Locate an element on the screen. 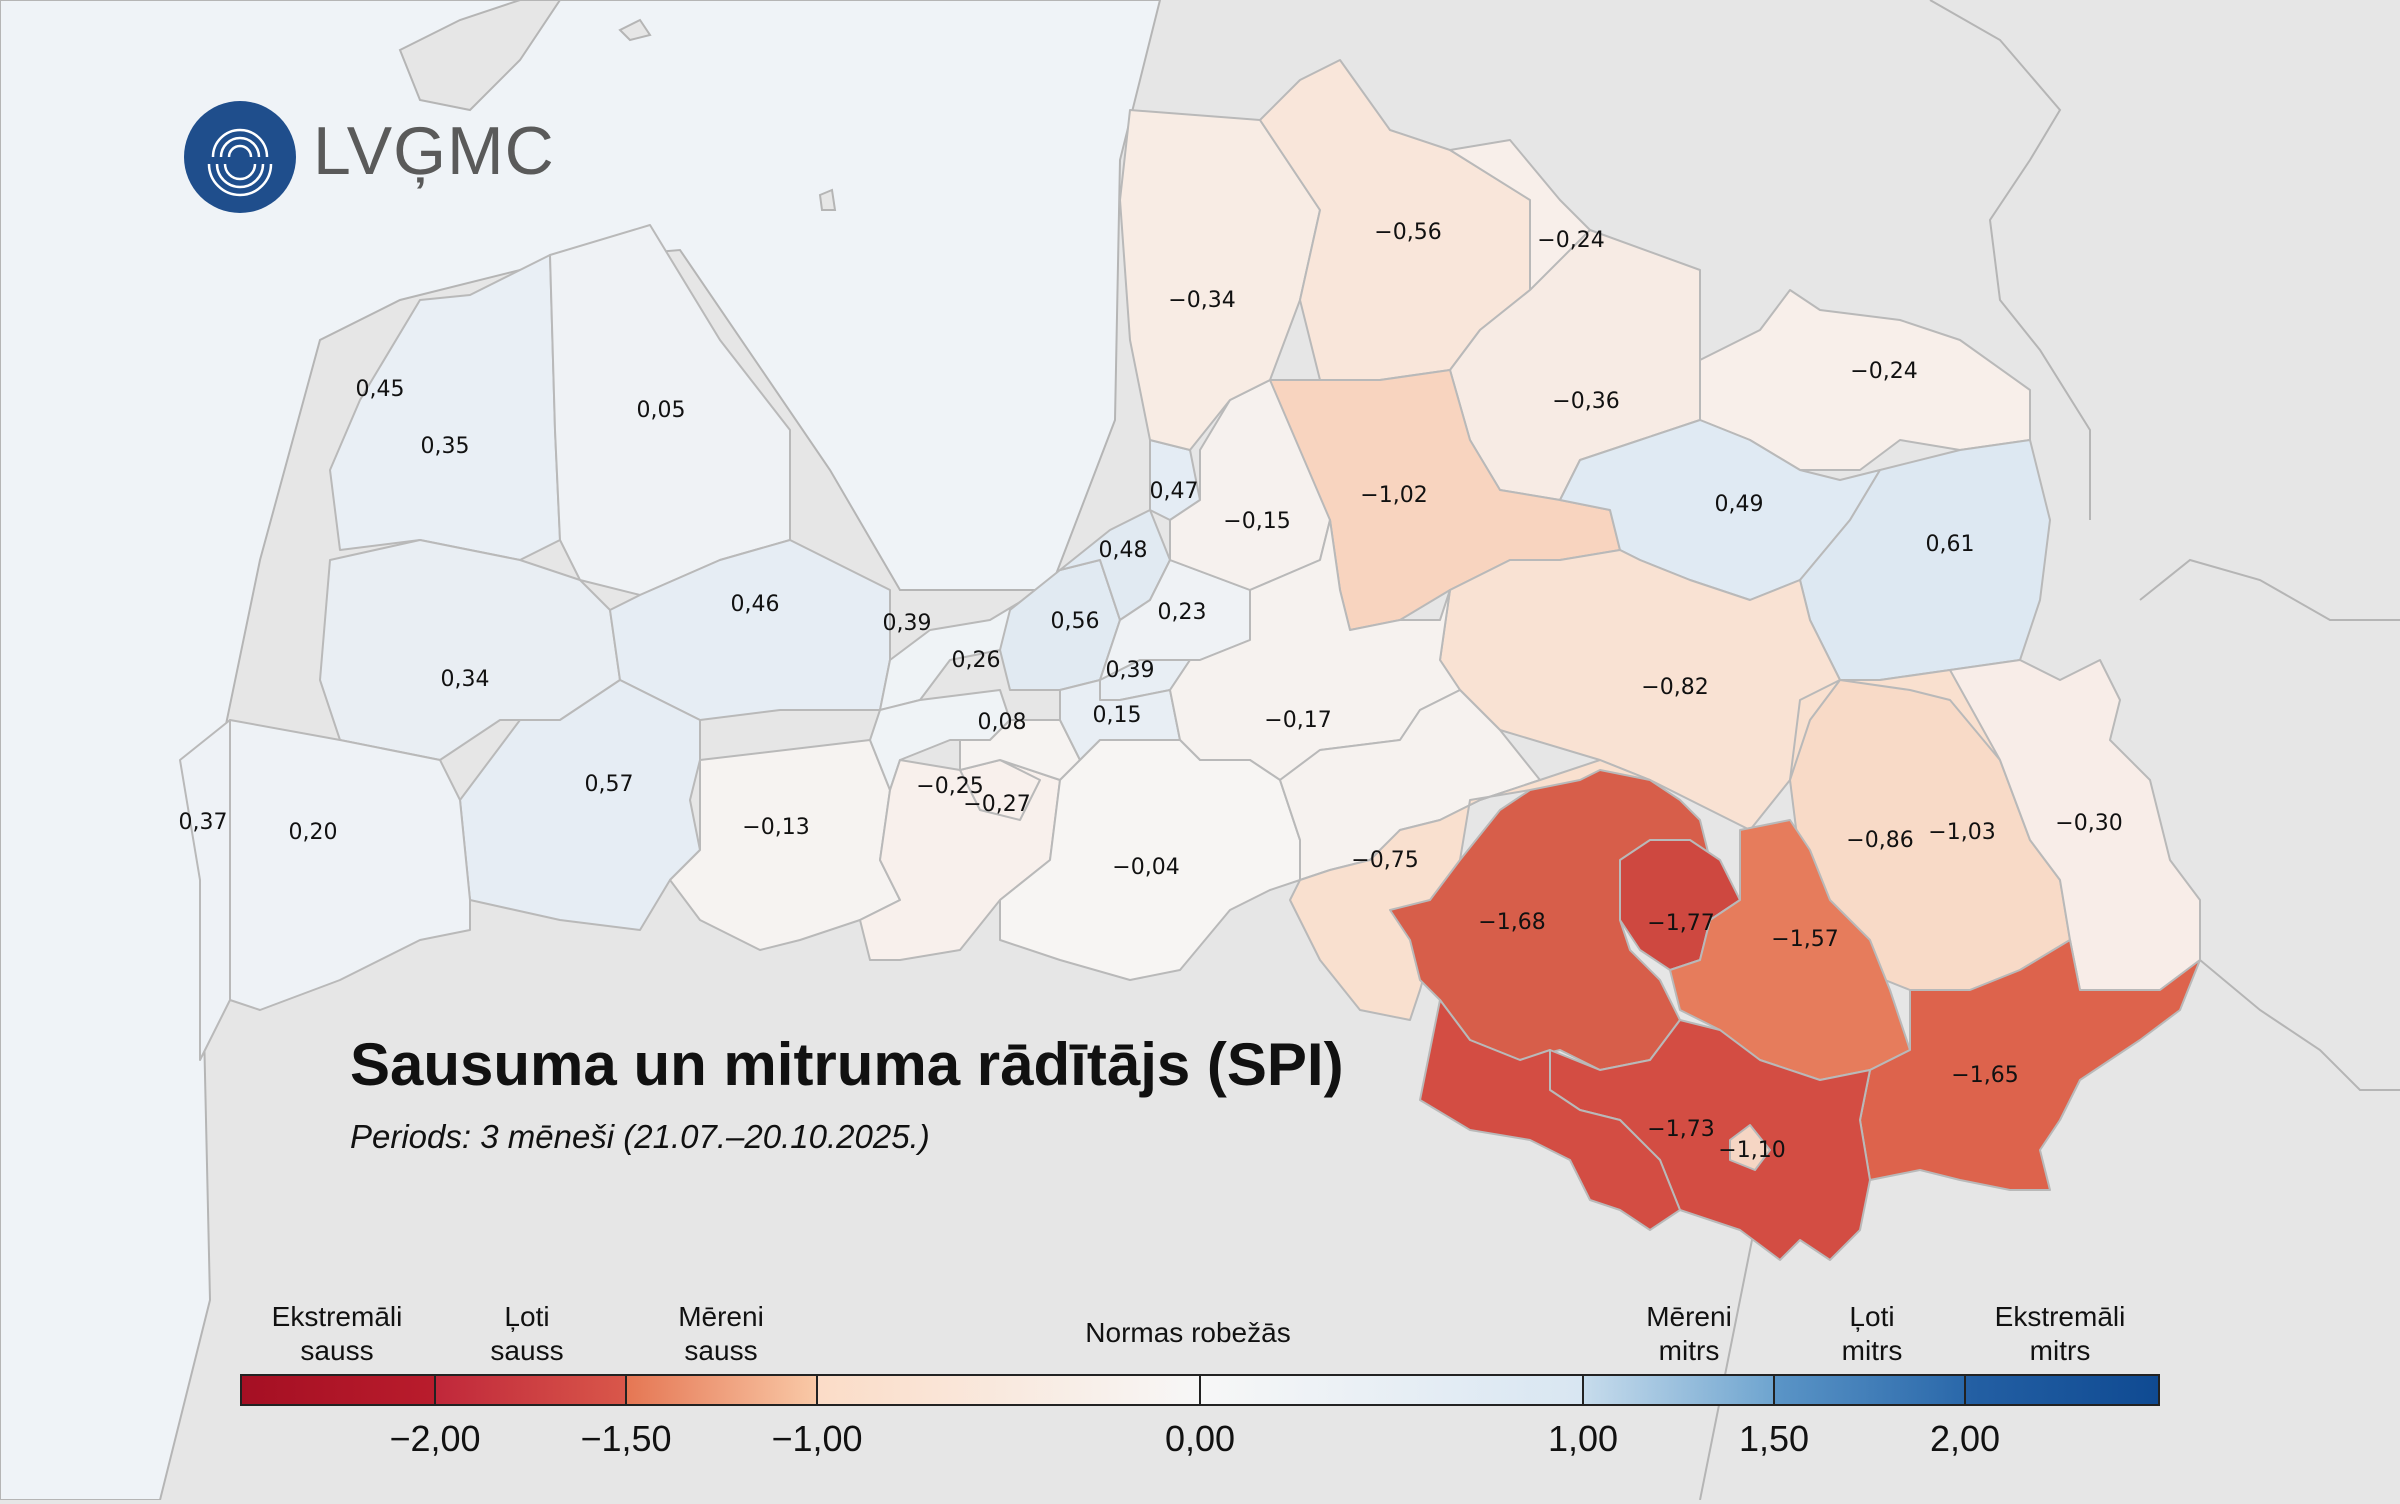 Image resolution: width=2400 pixels, height=1504 pixels. legend-category: Ļoti mitrs is located at coordinates (1872, 1334).